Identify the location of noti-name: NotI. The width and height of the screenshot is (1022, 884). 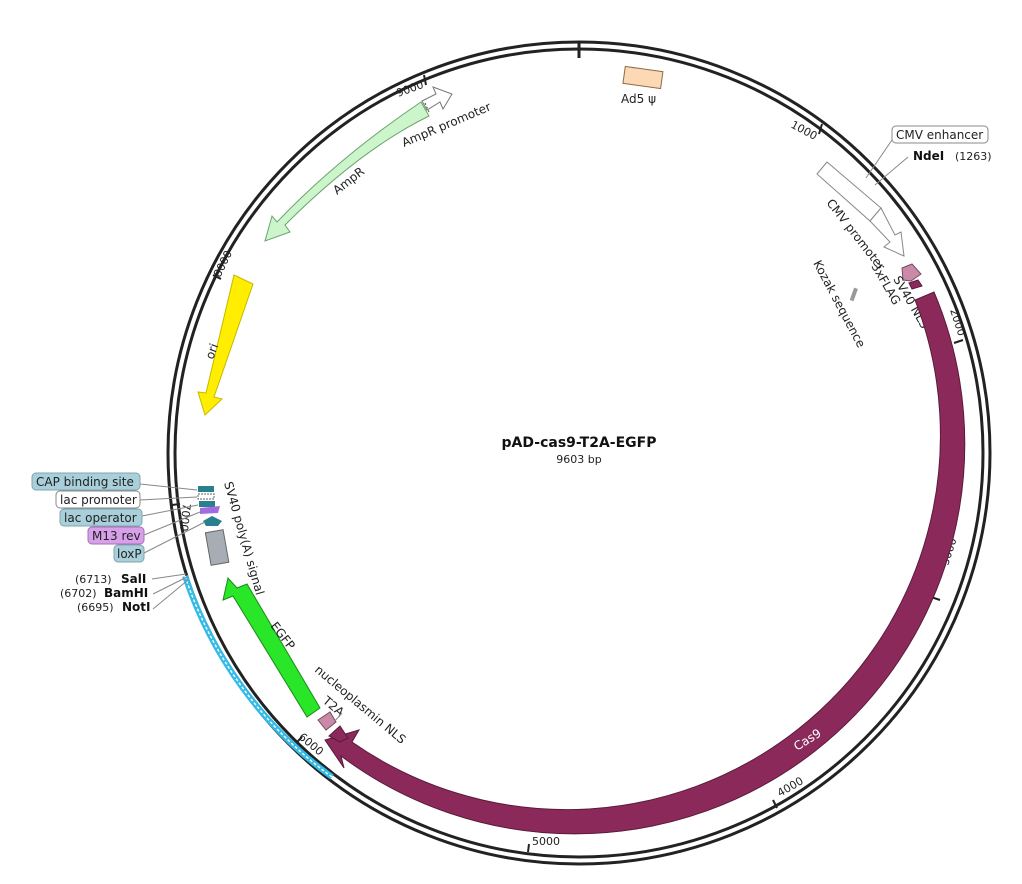
(136, 607).